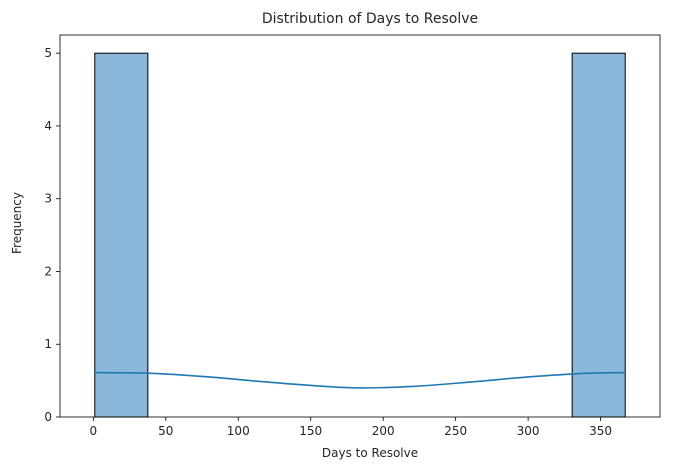 The image size is (678, 470). Describe the element at coordinates (48, 53) in the screenshot. I see `y-tick-label: 5` at that location.